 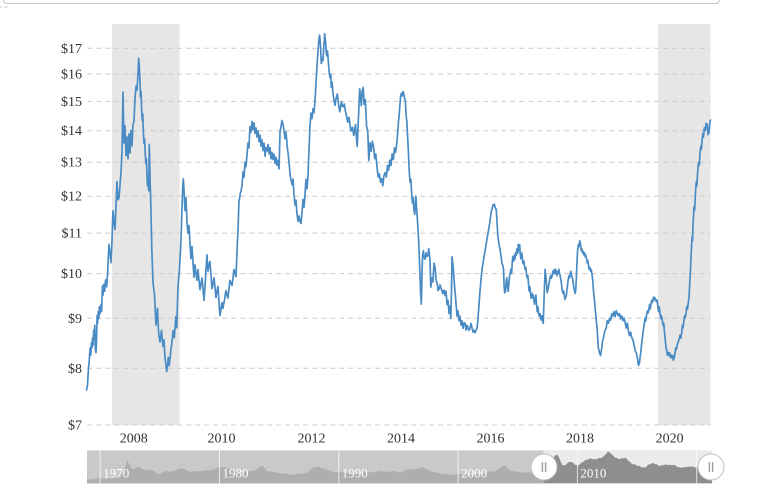 What do you see at coordinates (71, 102) in the screenshot?
I see `svg-text: $15` at bounding box center [71, 102].